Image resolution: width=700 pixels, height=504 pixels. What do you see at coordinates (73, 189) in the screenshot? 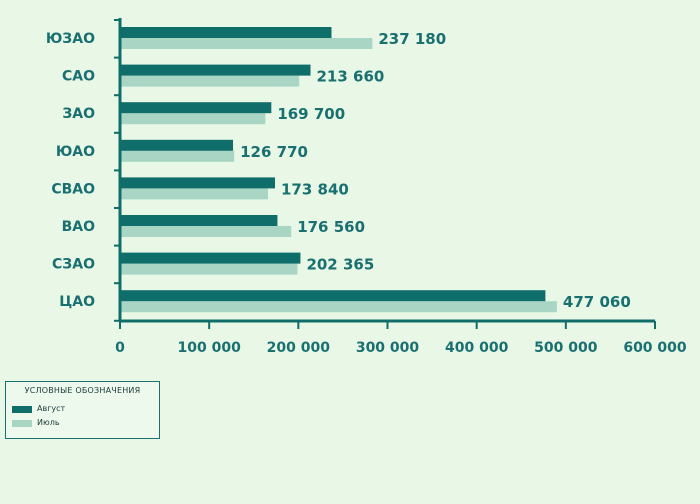
I see `category-label: СВАО` at bounding box center [73, 189].